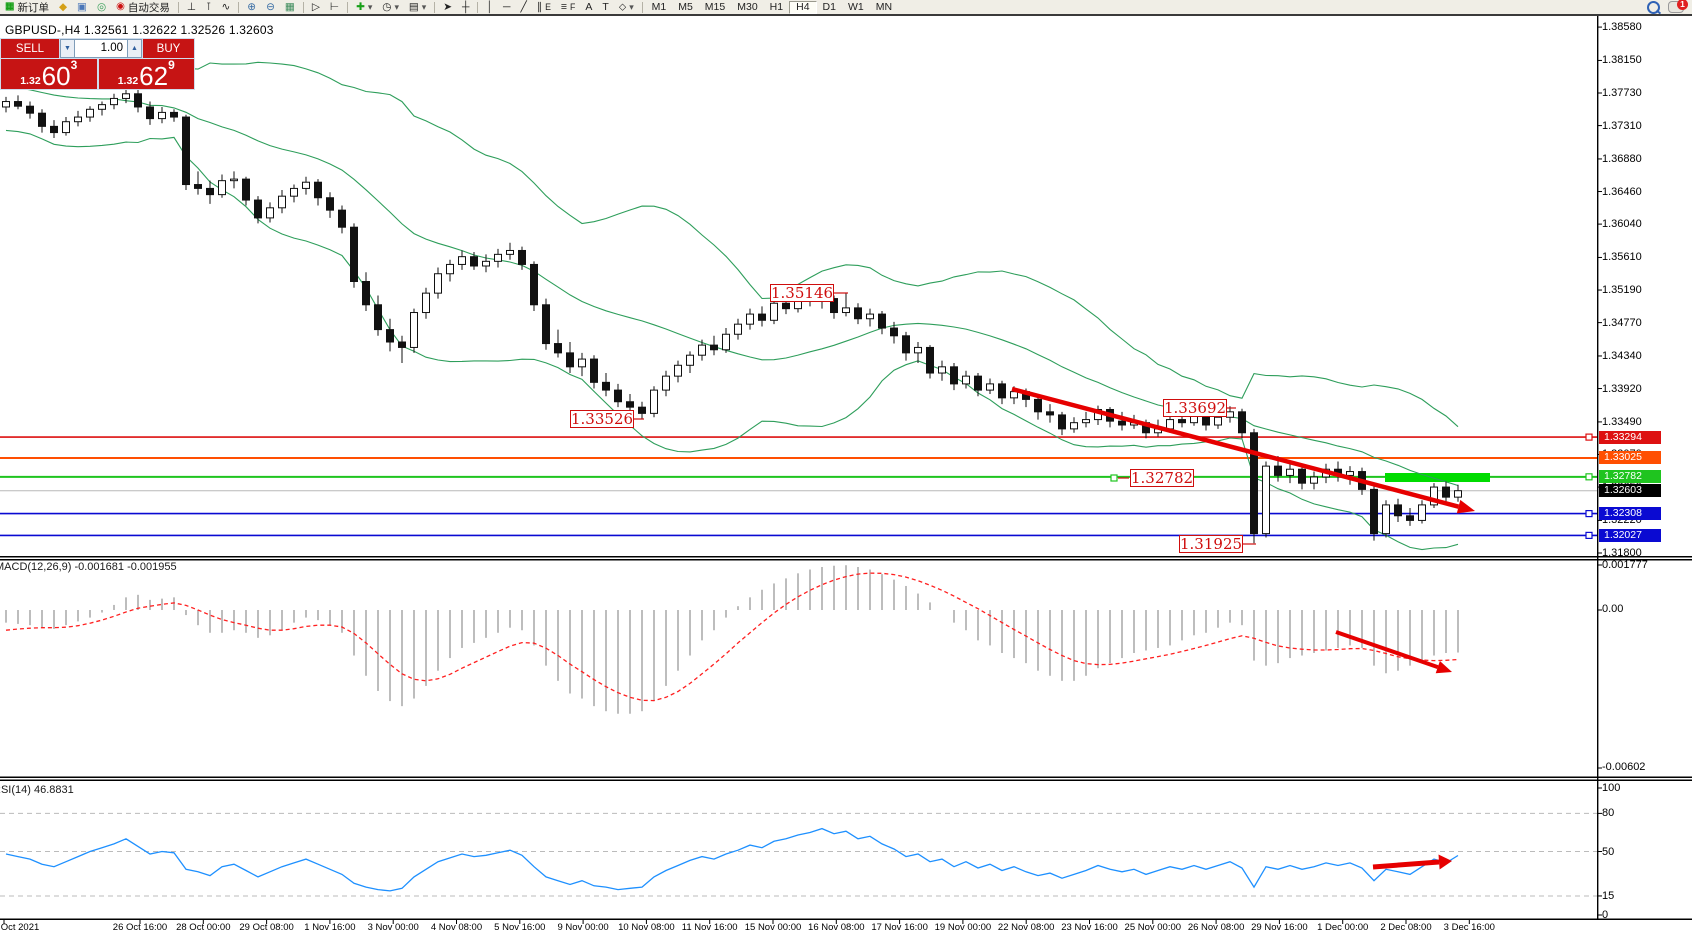 Image resolution: width=1692 pixels, height=936 pixels. I want to click on favorites-icon: ◆, so click(63, 7).